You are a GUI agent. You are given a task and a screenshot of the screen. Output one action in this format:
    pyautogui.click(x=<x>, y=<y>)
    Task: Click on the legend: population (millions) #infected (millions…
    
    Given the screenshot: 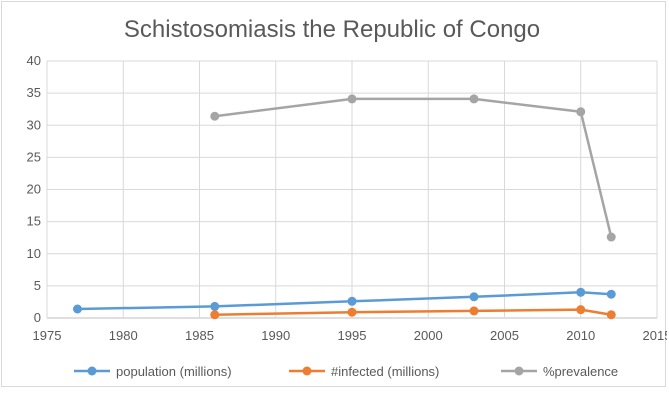 What is the action you would take?
    pyautogui.click(x=346, y=371)
    